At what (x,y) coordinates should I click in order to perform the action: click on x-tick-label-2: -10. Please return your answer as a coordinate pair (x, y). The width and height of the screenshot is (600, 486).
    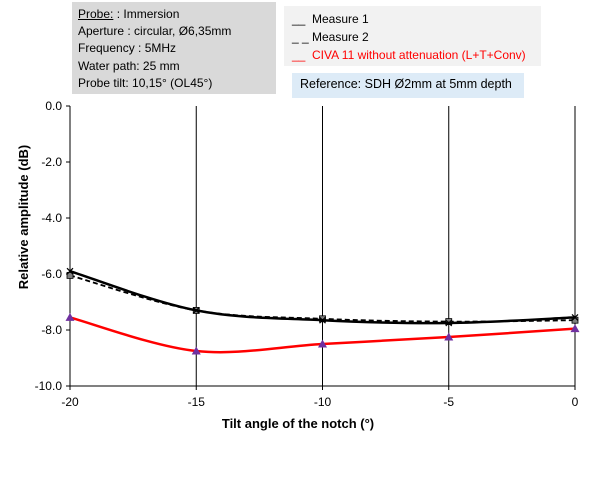
    Looking at the image, I should click on (323, 402).